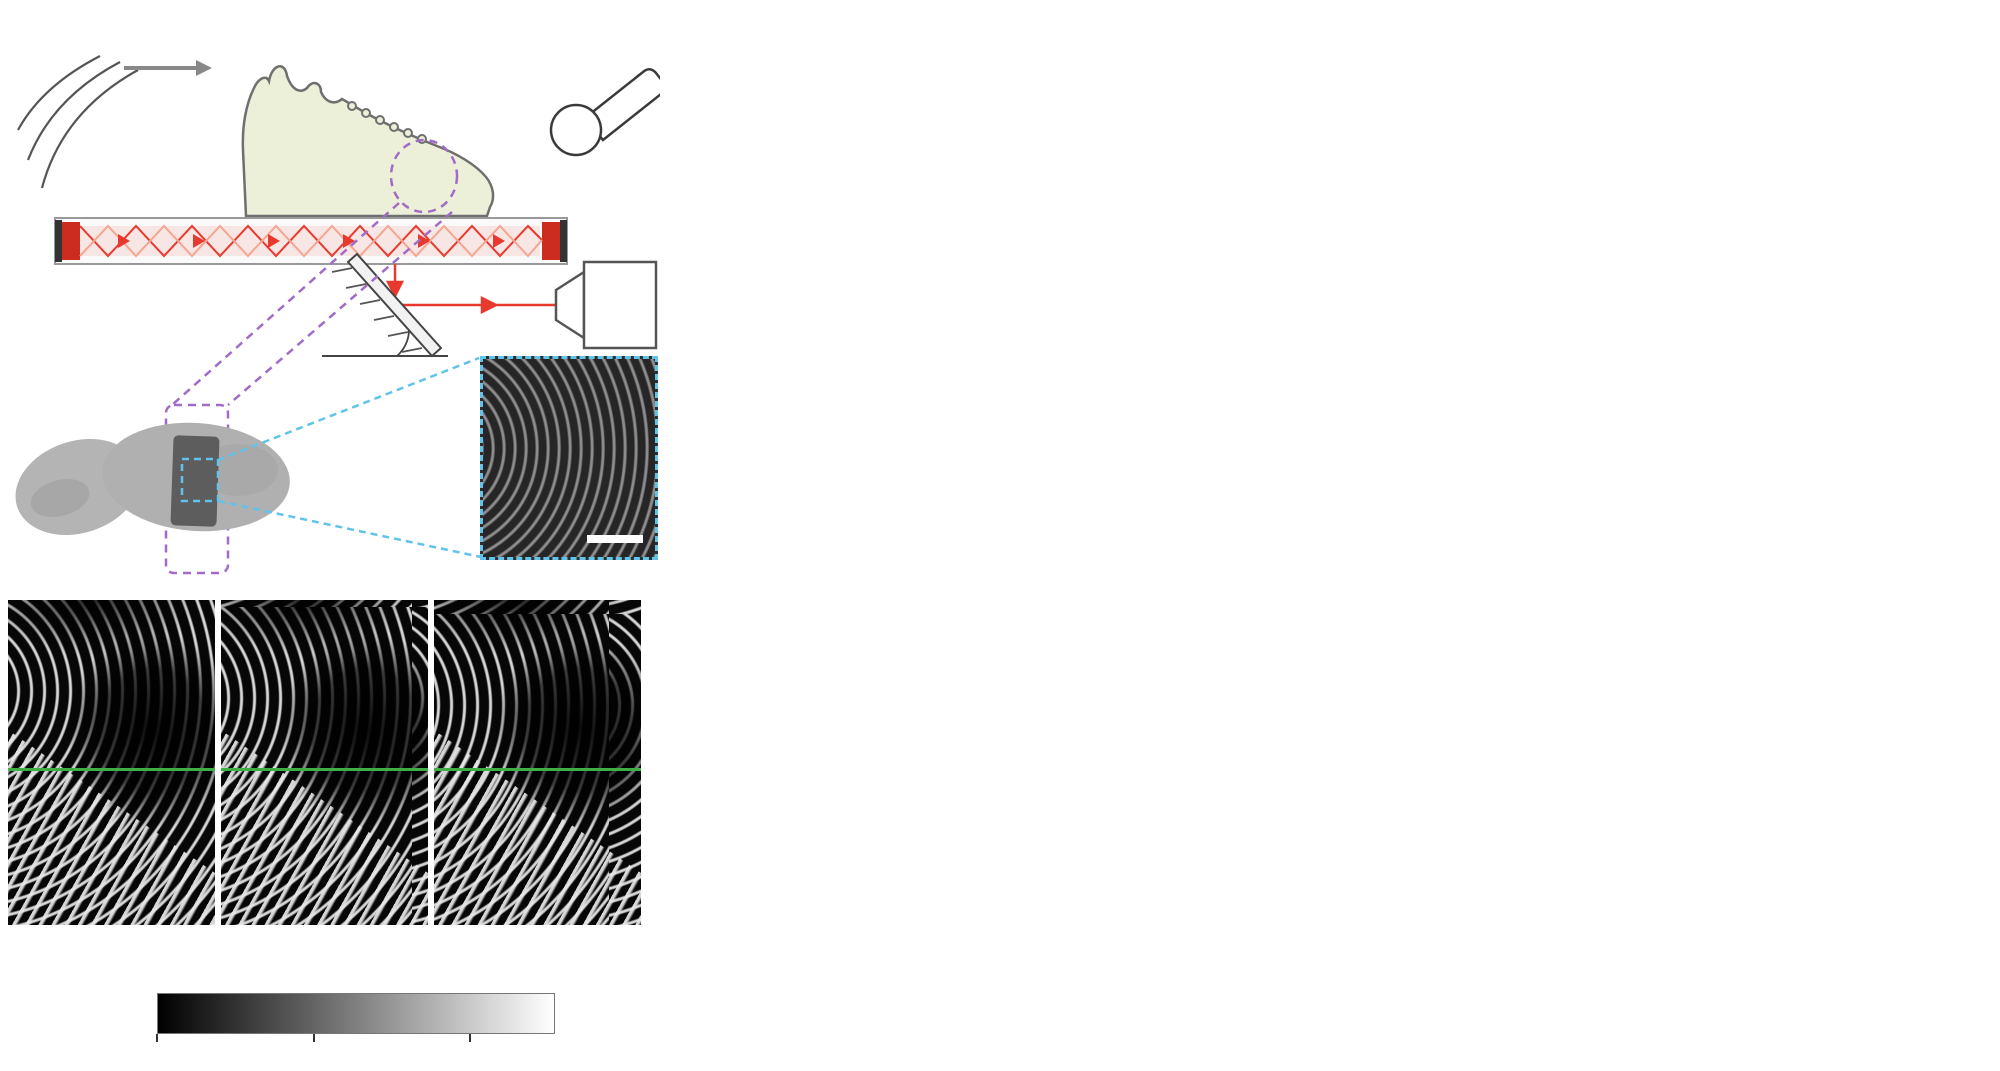 The width and height of the screenshot is (2000, 1071). What do you see at coordinates (470, 289) in the screenshot?
I see `laser-beam` at bounding box center [470, 289].